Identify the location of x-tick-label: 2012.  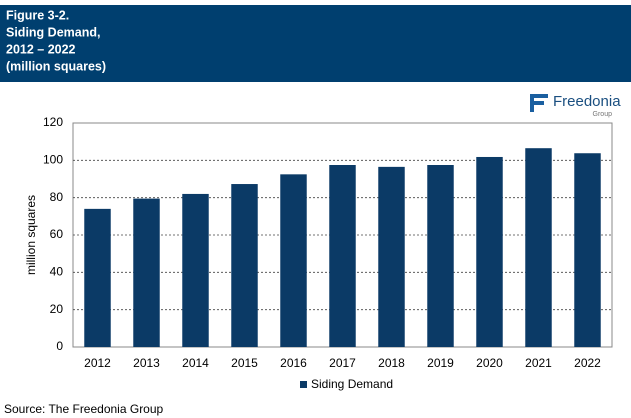
(97, 363).